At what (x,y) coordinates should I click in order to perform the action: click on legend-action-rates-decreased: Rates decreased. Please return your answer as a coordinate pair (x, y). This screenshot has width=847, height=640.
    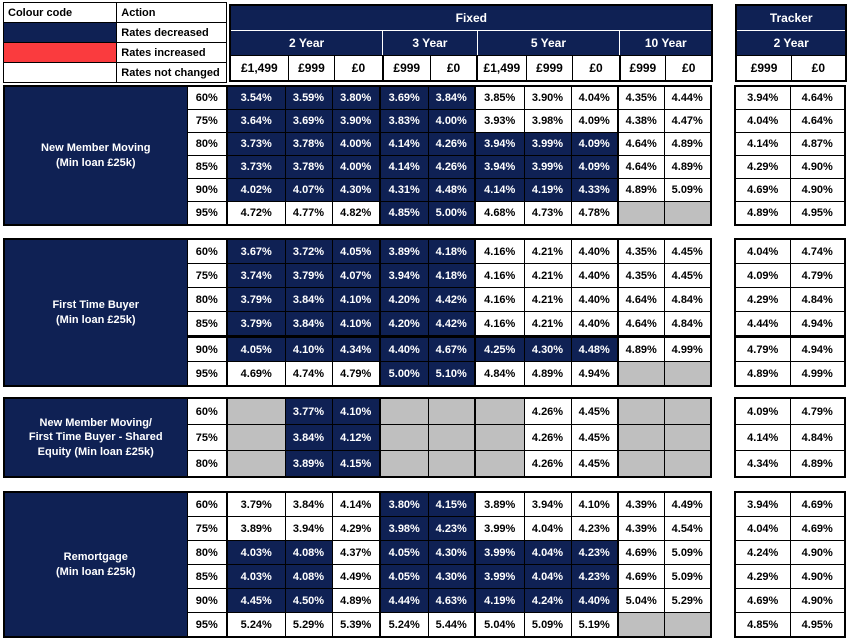
    Looking at the image, I should click on (172, 32).